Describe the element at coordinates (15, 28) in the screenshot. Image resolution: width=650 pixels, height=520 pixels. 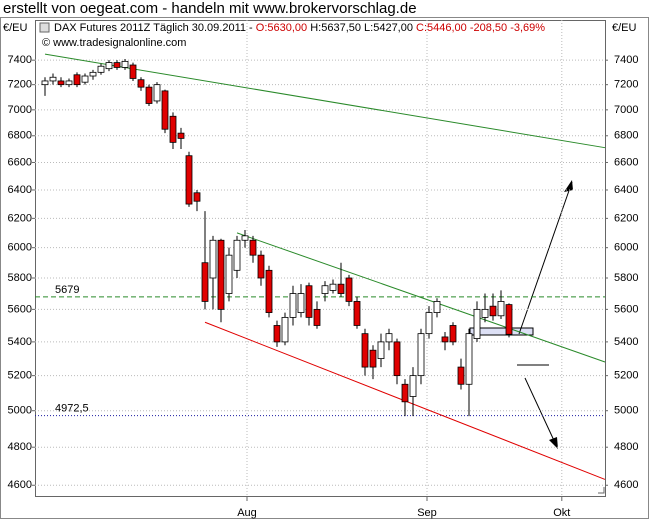
I see `y-axis-label-left: €/EU` at that location.